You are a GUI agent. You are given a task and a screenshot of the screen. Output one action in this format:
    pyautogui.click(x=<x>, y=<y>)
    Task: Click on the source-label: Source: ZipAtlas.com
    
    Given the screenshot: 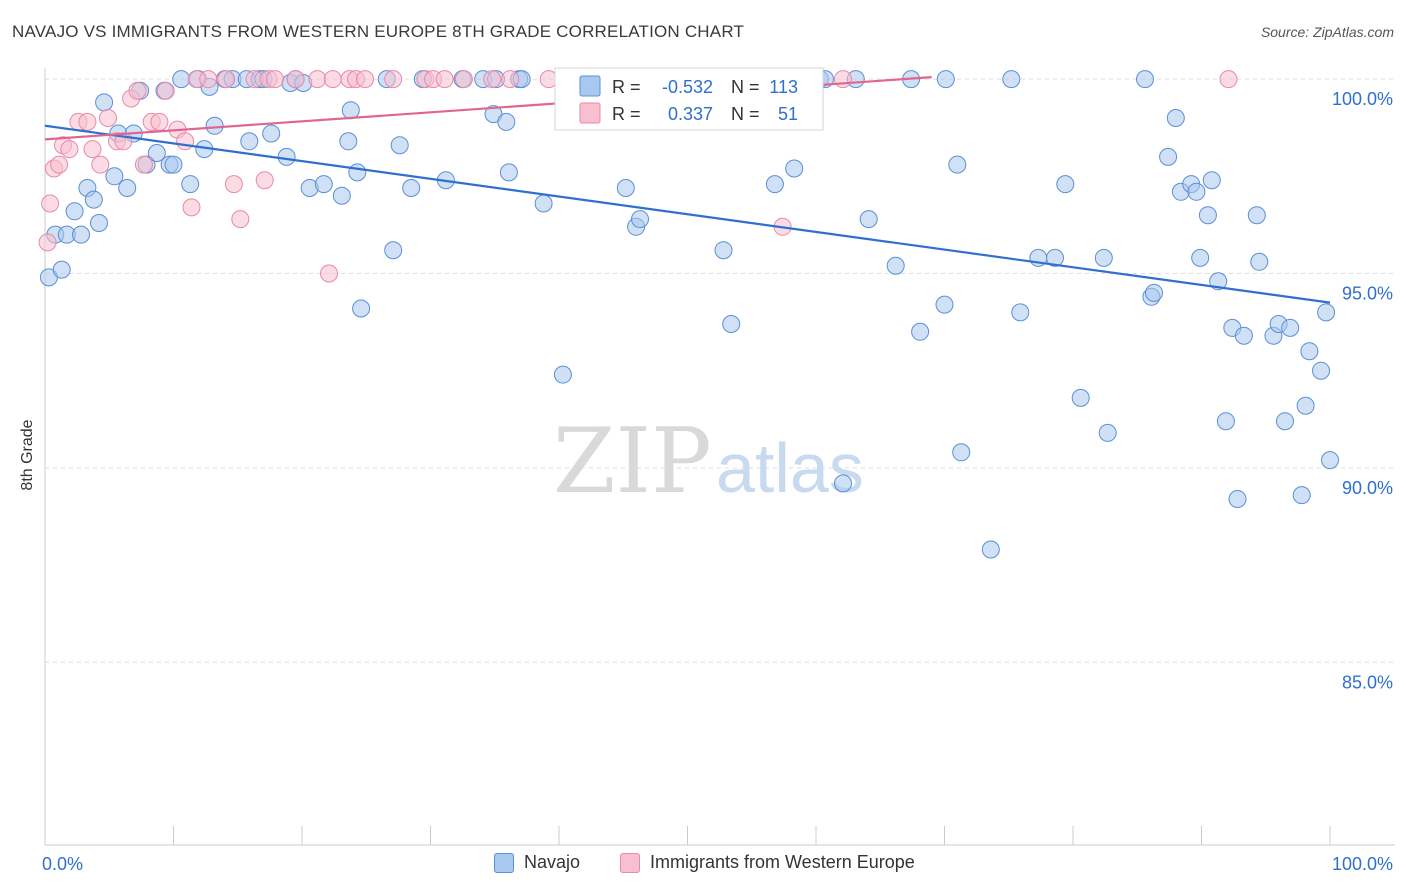 What is the action you would take?
    pyautogui.click(x=1327, y=32)
    